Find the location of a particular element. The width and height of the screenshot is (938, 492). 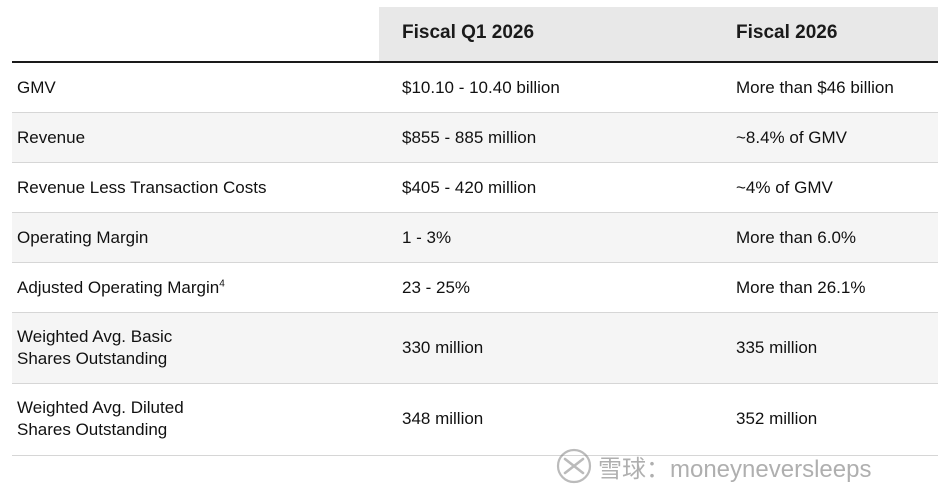

fy-value: ~4% of GMV is located at coordinates (784, 187).